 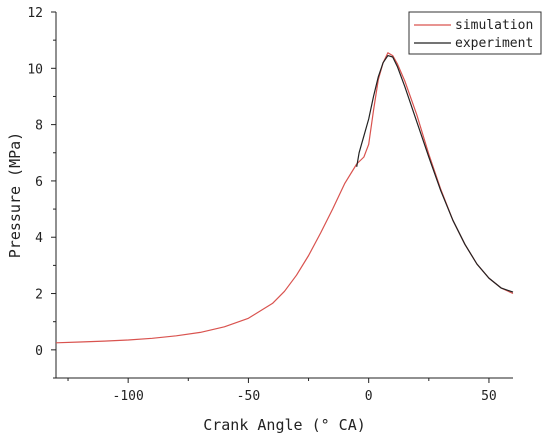 I want to click on legend-label-simulation: simulation, so click(x=494, y=25).